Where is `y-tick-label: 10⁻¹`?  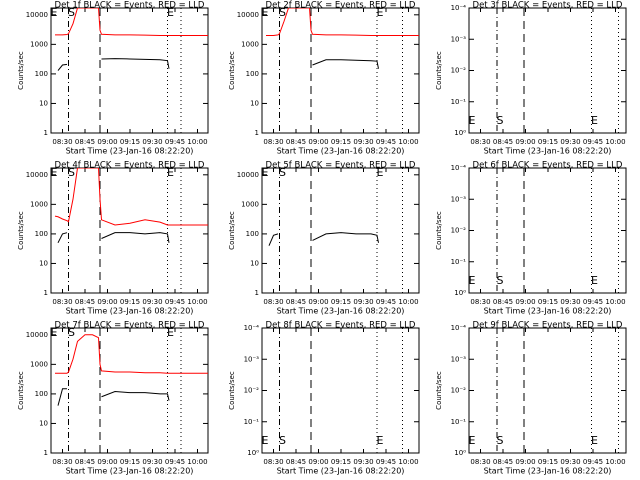
y-tick-label: 10⁻¹ is located at coordinates (459, 262).